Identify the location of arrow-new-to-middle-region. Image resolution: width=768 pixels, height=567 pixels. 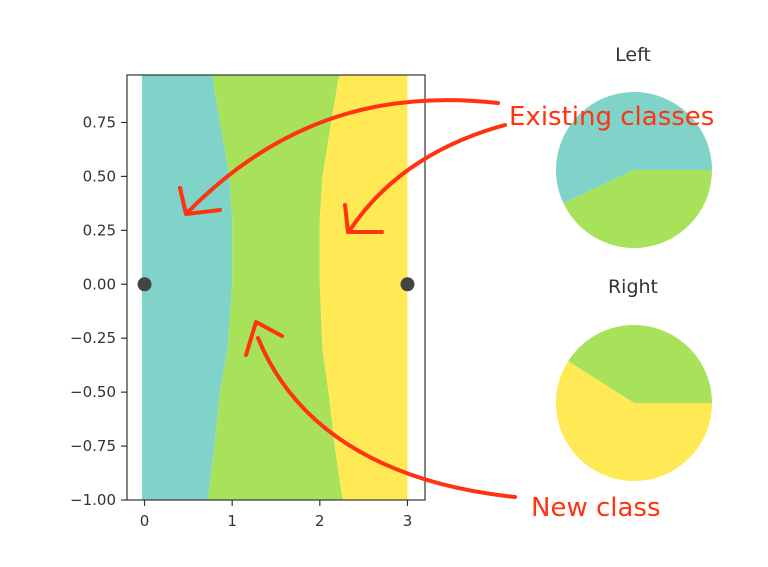
(386, 417).